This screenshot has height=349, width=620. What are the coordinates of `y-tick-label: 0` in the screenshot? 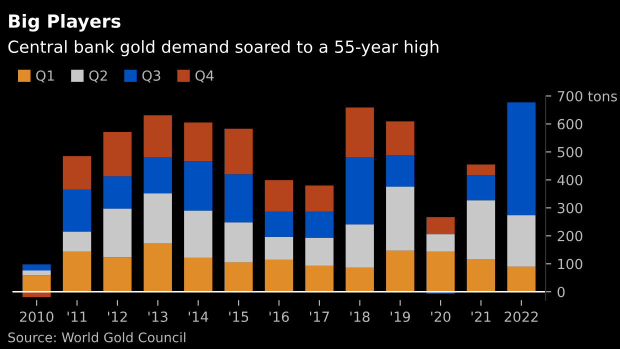 It's located at (561, 292).